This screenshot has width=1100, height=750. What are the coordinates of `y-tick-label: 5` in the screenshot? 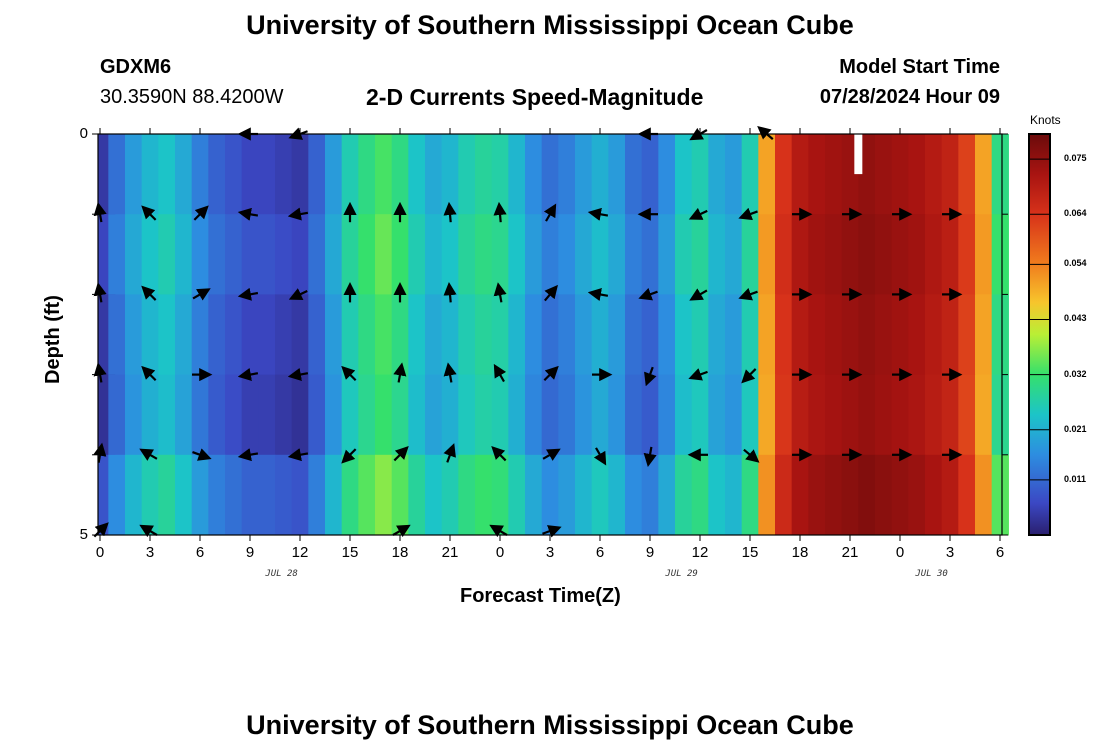 It's located at (83, 534).